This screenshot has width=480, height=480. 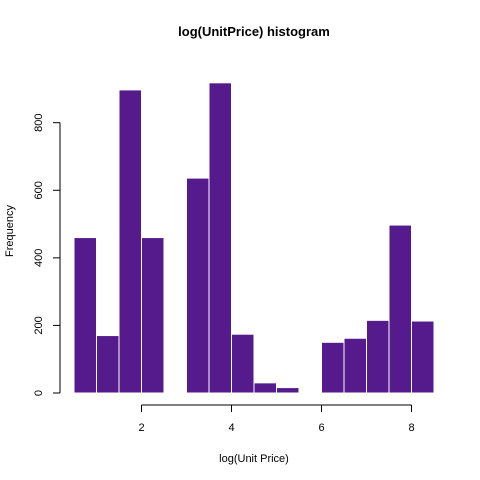 What do you see at coordinates (39, 325) in the screenshot?
I see `y-tick-label-200: 200` at bounding box center [39, 325].